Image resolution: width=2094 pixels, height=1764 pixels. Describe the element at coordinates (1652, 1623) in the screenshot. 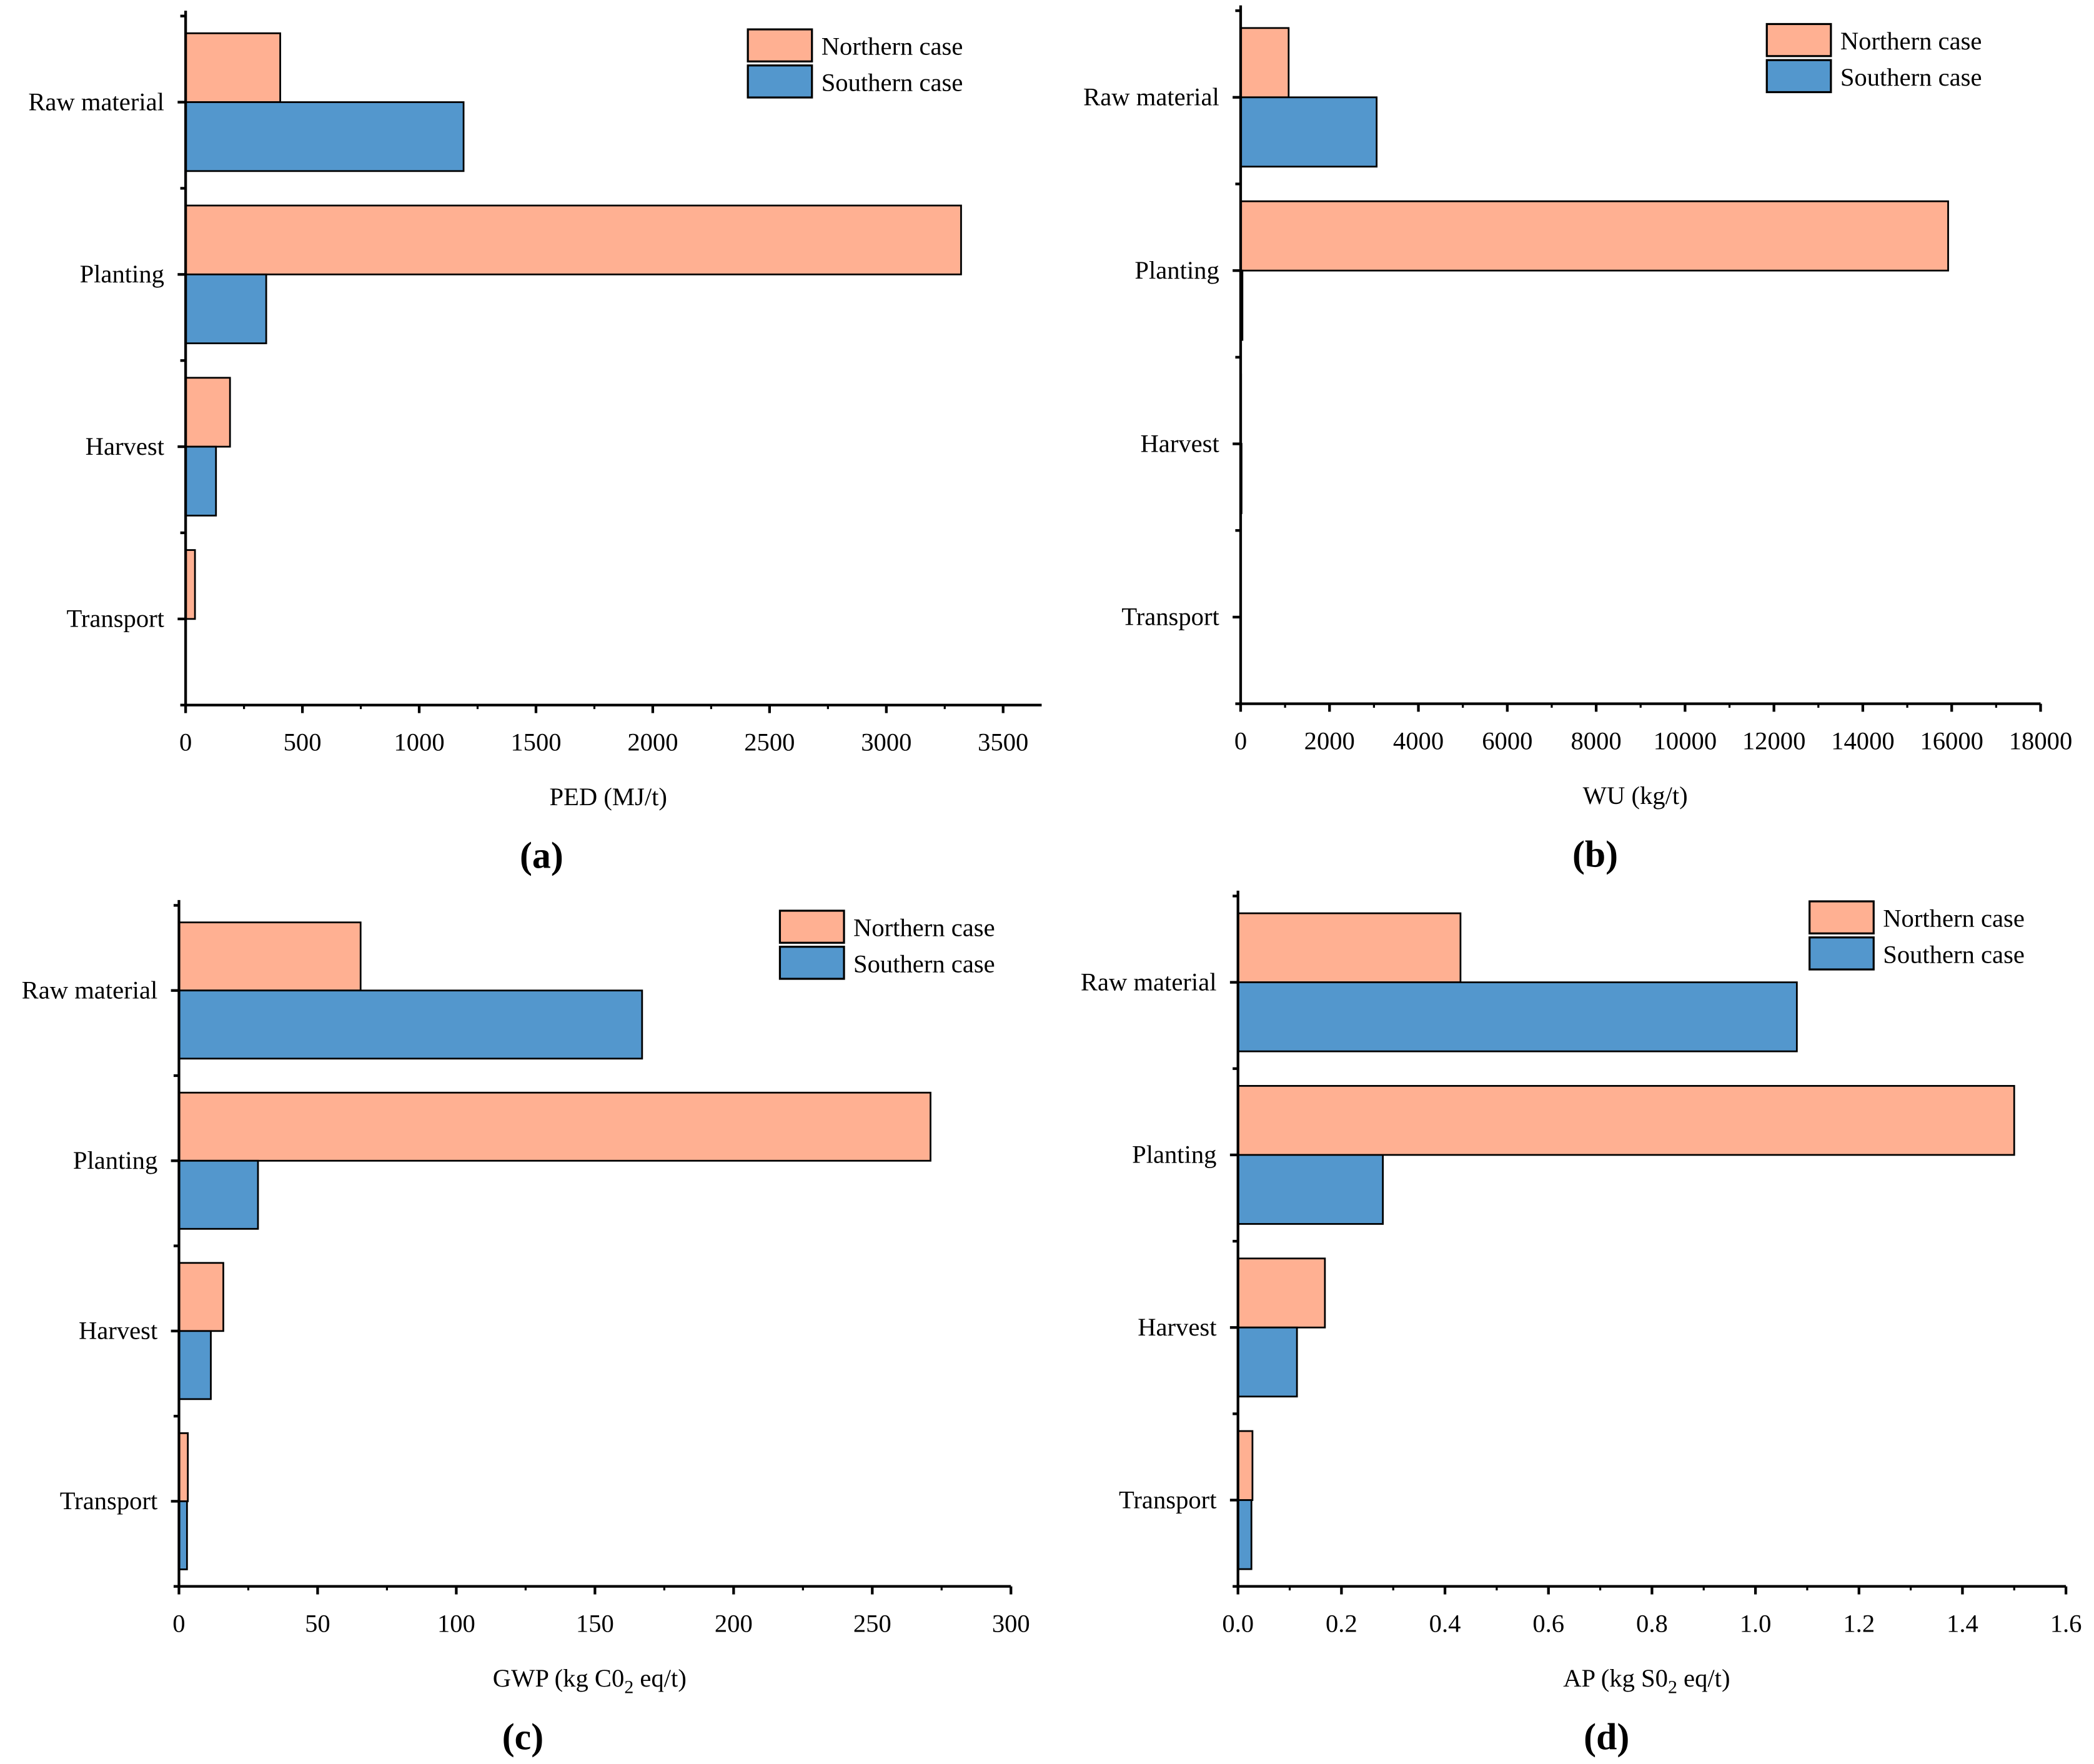

I see `x-tick-label: 0.8` at that location.